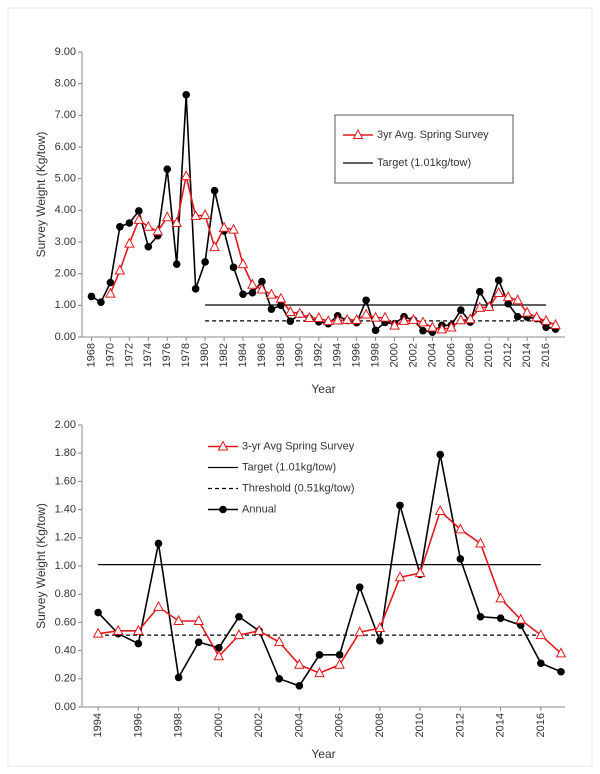 The height and width of the screenshot is (774, 600). Describe the element at coordinates (299, 725) in the screenshot. I see `x-tick-label: 2004` at that location.